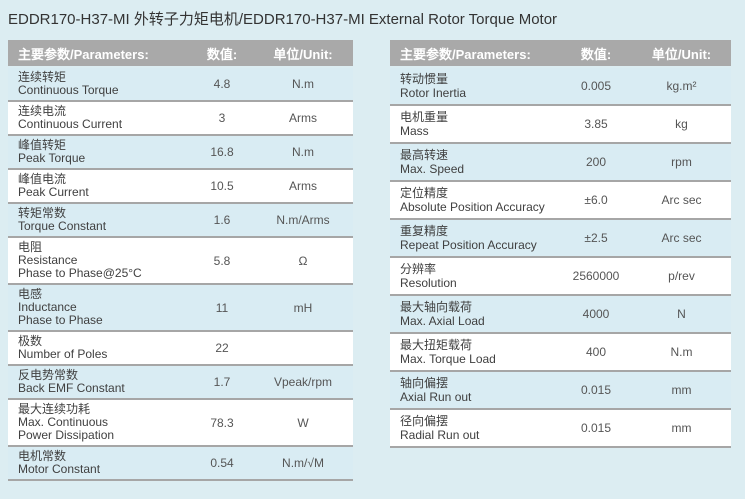 The width and height of the screenshot is (745, 499). What do you see at coordinates (414, 131) in the screenshot?
I see `parameter-line: Mass` at bounding box center [414, 131].